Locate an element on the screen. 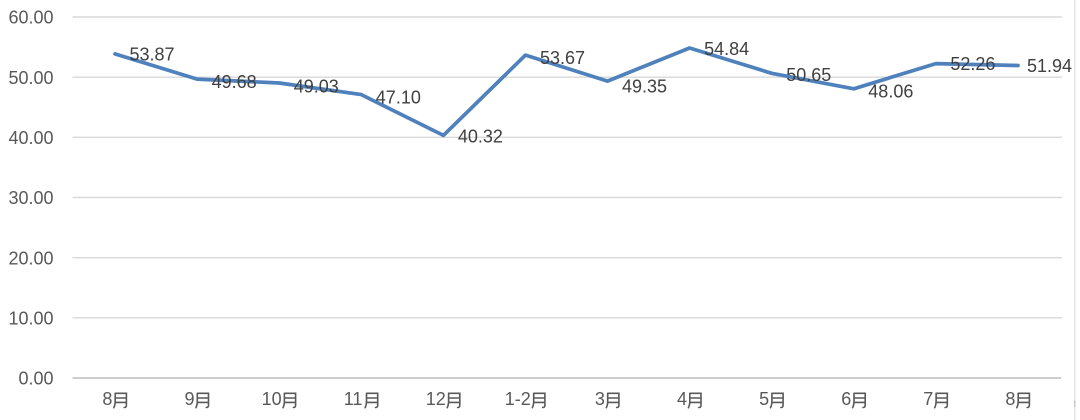 The height and width of the screenshot is (420, 1080). svg-text: 49.35 is located at coordinates (644, 86).